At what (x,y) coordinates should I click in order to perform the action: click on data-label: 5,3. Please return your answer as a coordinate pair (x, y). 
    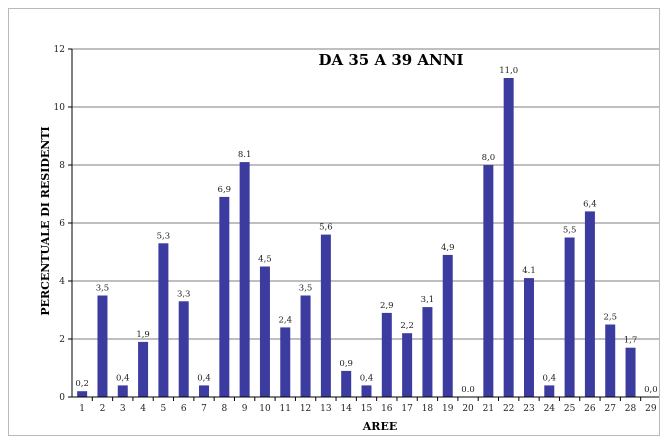
    Looking at the image, I should click on (164, 236).